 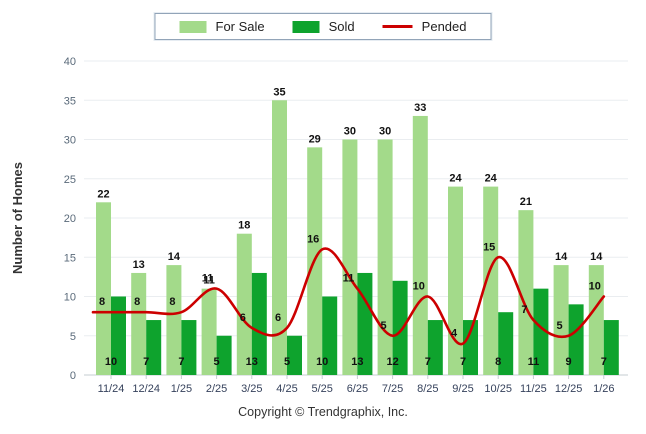 I want to click on for-sale-value-label: 35, so click(x=279, y=92).